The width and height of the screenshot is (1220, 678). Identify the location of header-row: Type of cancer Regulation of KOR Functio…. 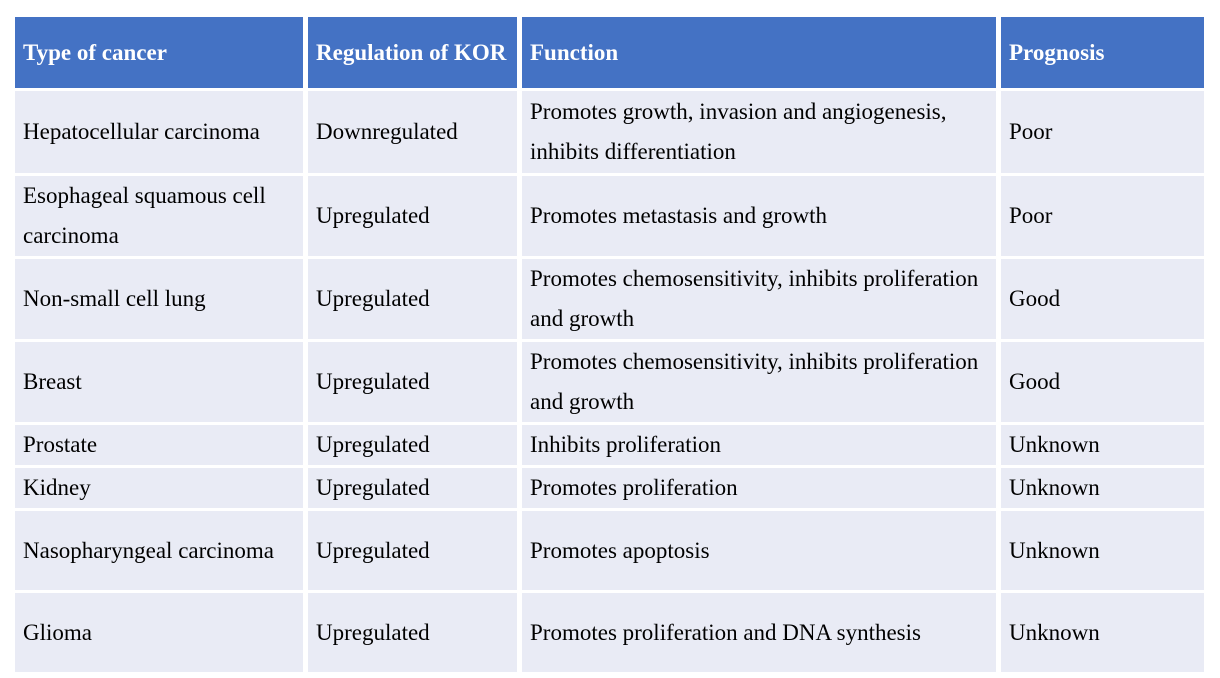
(609, 52).